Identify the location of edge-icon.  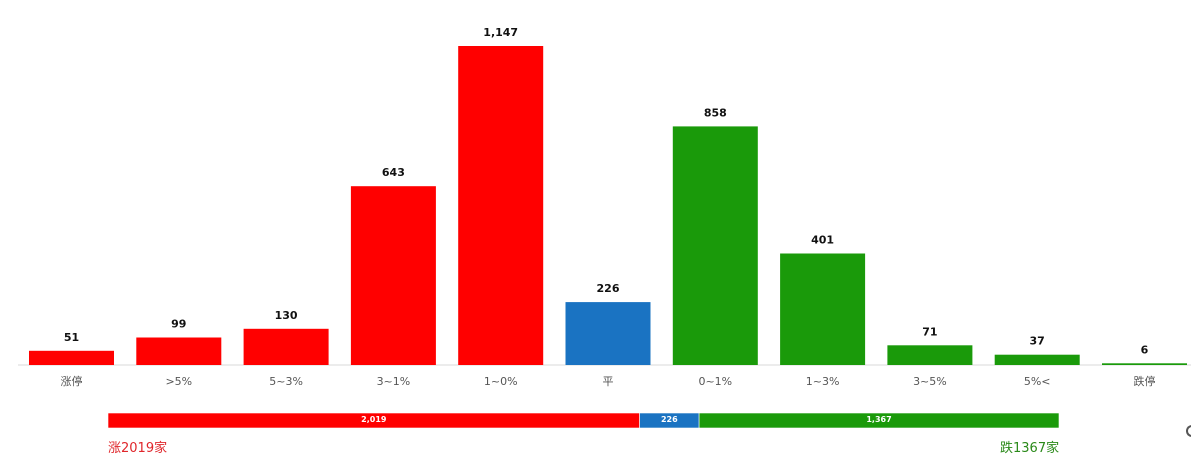
(1188, 431).